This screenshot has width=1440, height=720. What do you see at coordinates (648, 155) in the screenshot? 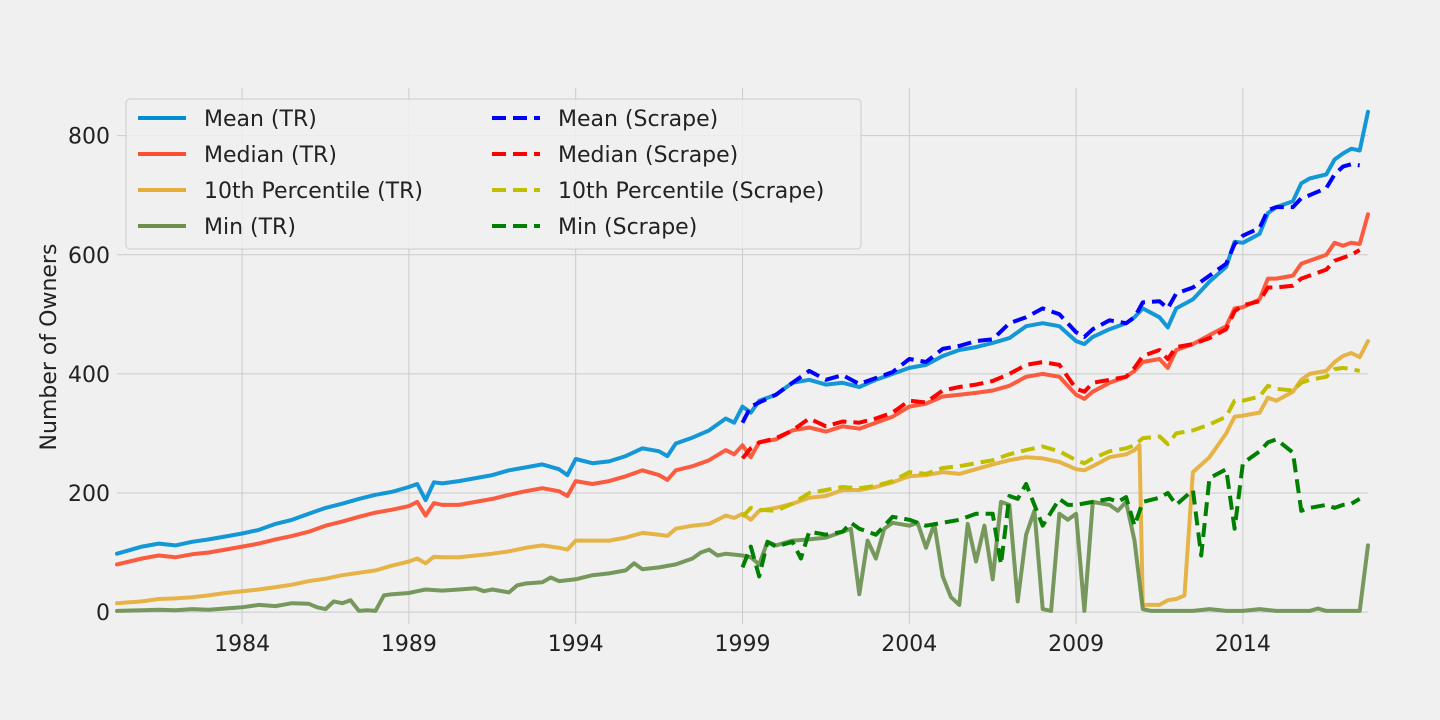
I see `legend-label-median-scrape: Median (Scrape)` at bounding box center [648, 155].